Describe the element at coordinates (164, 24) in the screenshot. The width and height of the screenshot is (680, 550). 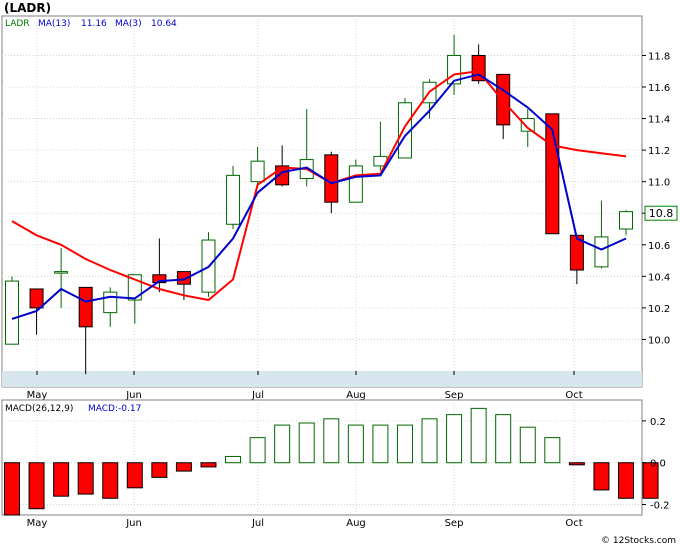
I see `legend-ma3-value: 10.64` at that location.